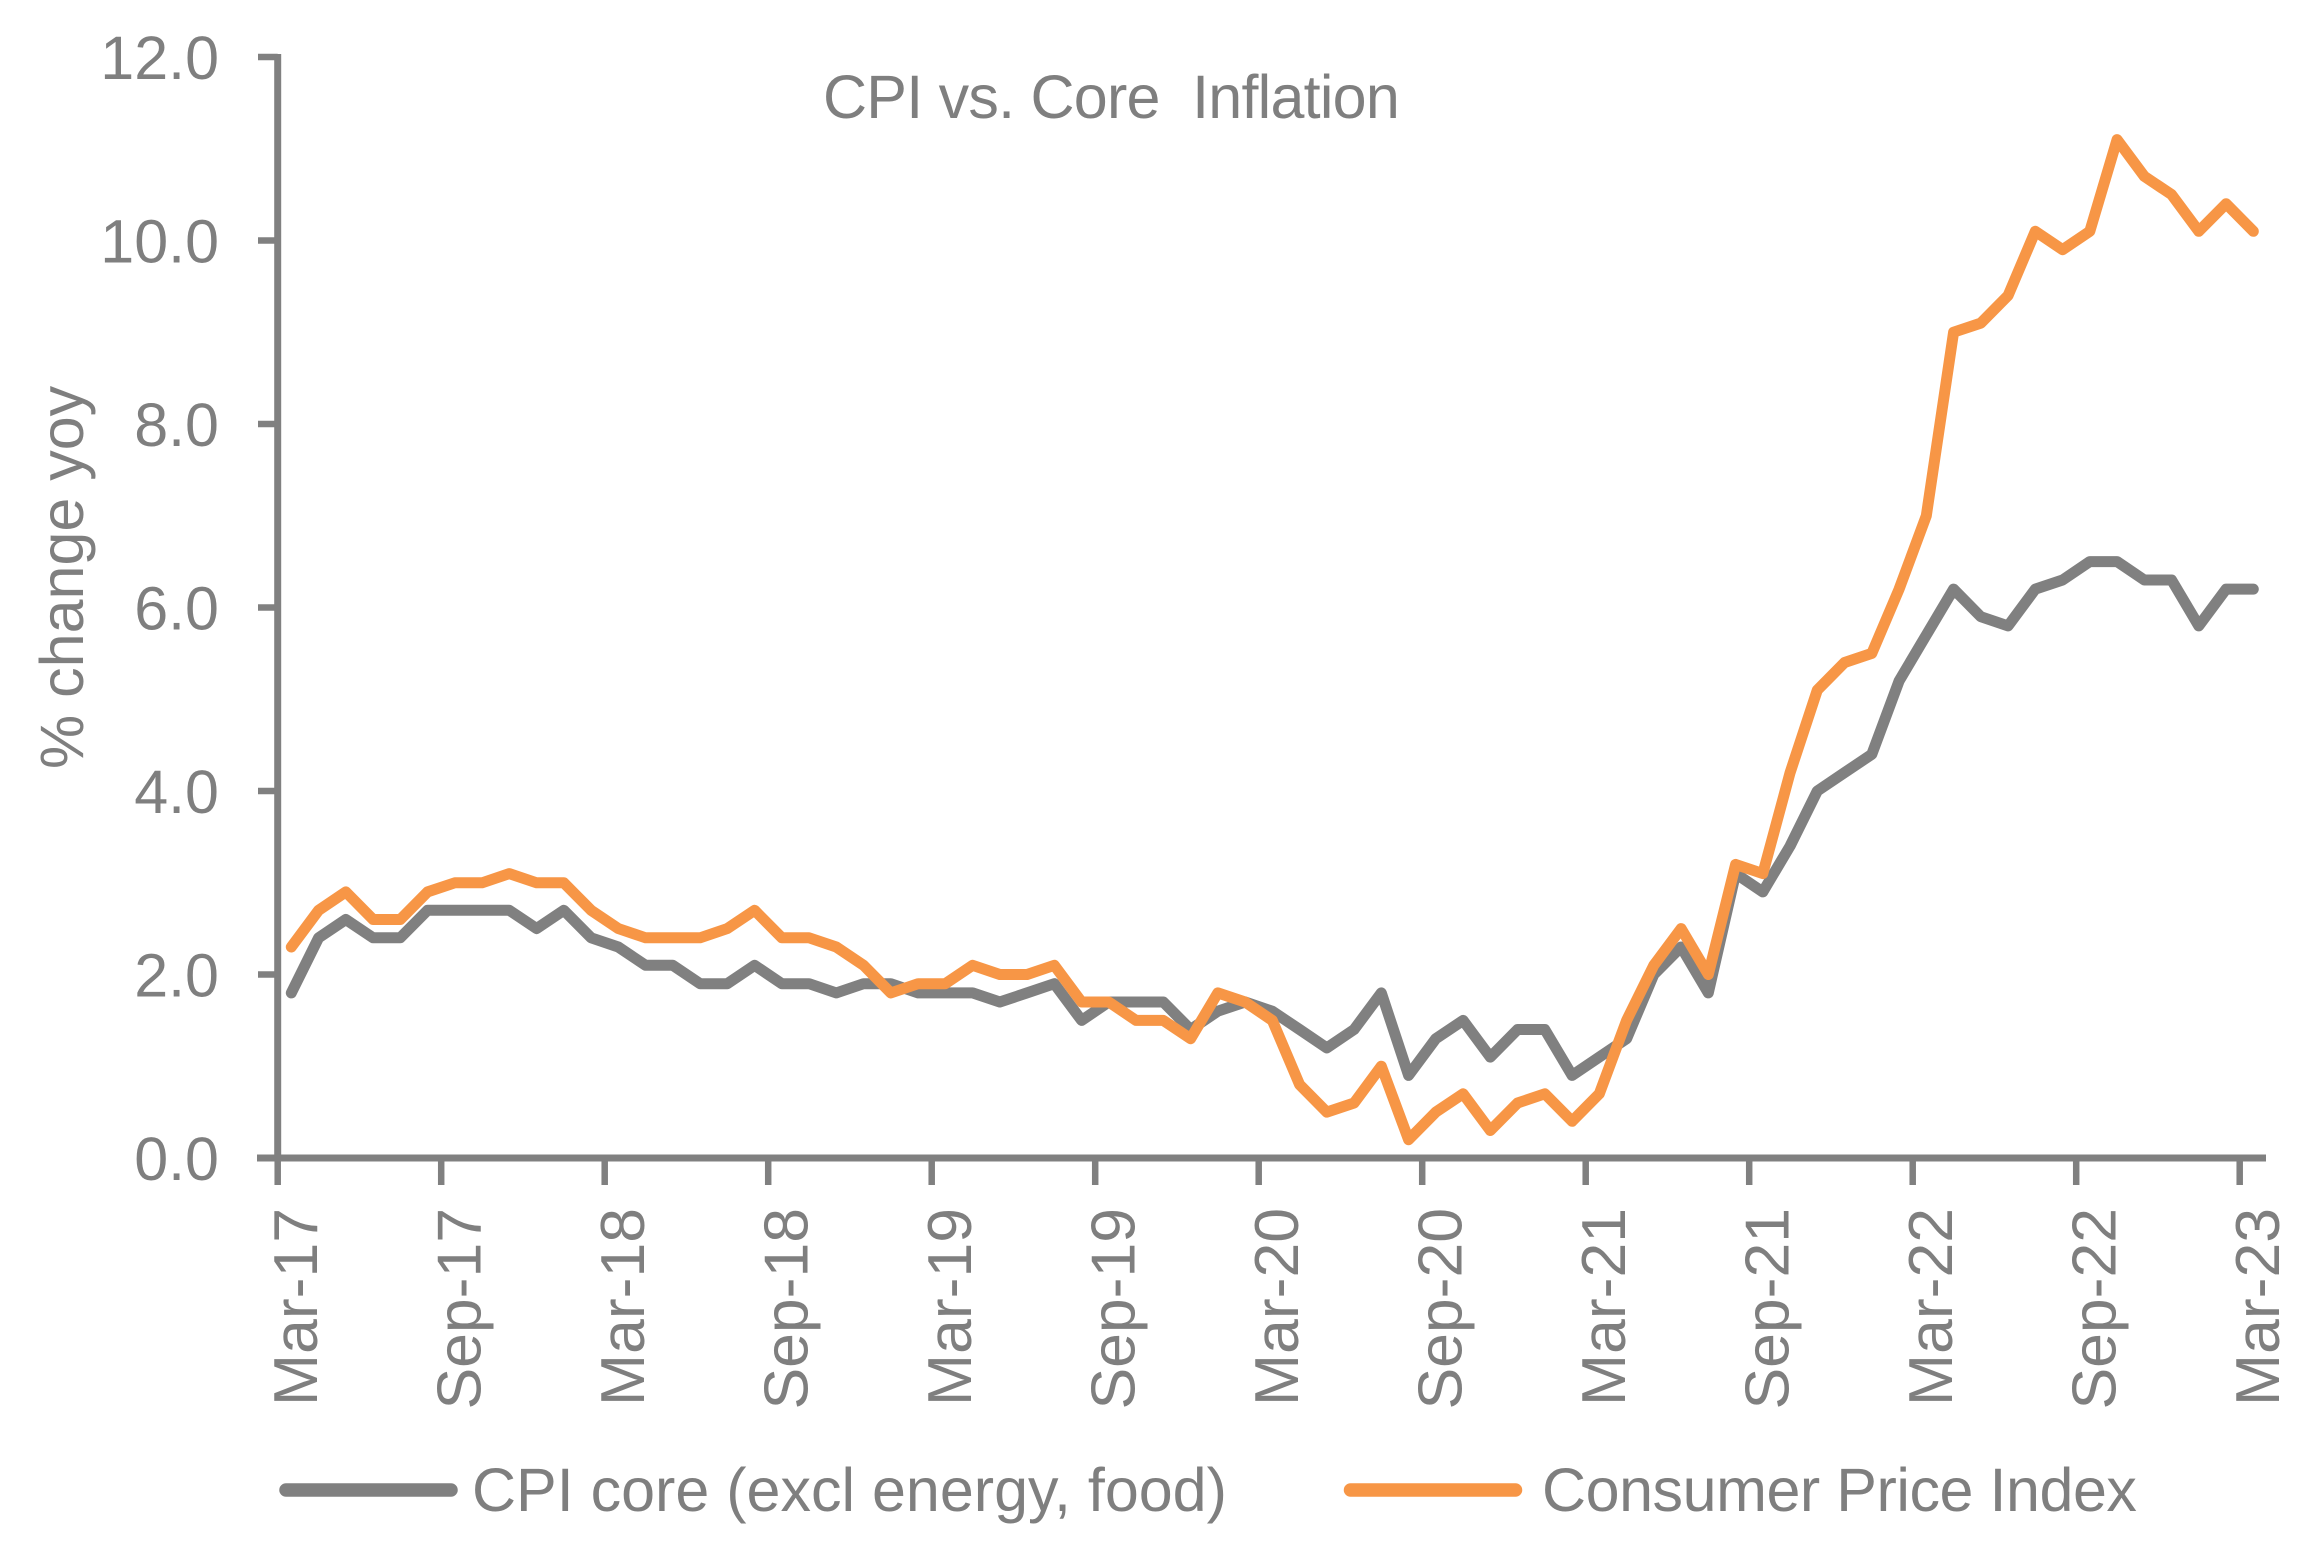 This screenshot has height=1568, width=2306. What do you see at coordinates (62, 577) in the screenshot?
I see `svg-text: % change yoy` at bounding box center [62, 577].